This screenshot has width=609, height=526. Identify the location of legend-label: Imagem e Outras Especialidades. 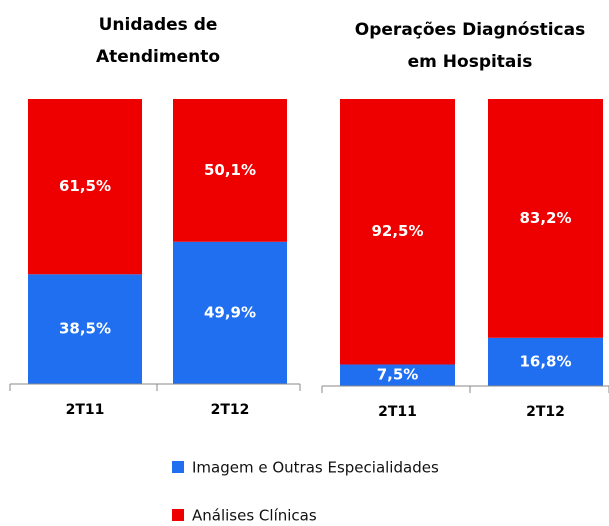
(315, 468).